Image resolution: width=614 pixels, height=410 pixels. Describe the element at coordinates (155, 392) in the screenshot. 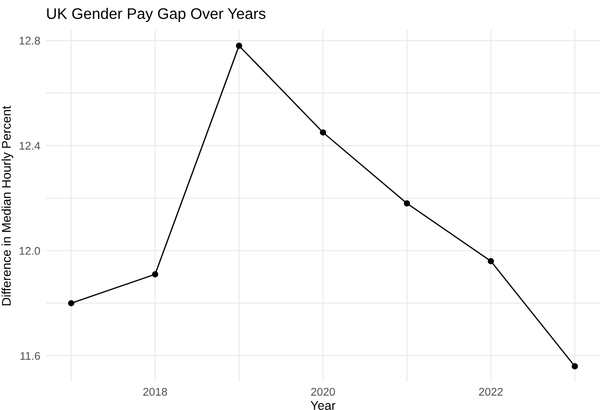

I see `x-tick-label: 2018` at that location.